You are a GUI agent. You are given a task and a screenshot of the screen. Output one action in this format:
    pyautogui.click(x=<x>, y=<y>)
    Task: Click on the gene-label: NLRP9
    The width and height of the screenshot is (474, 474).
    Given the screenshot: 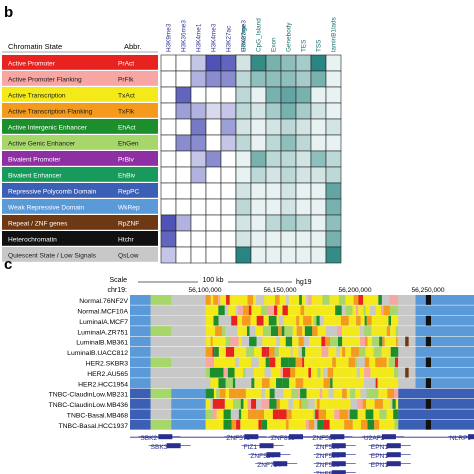 What is the action you would take?
    pyautogui.click(x=461, y=438)
    